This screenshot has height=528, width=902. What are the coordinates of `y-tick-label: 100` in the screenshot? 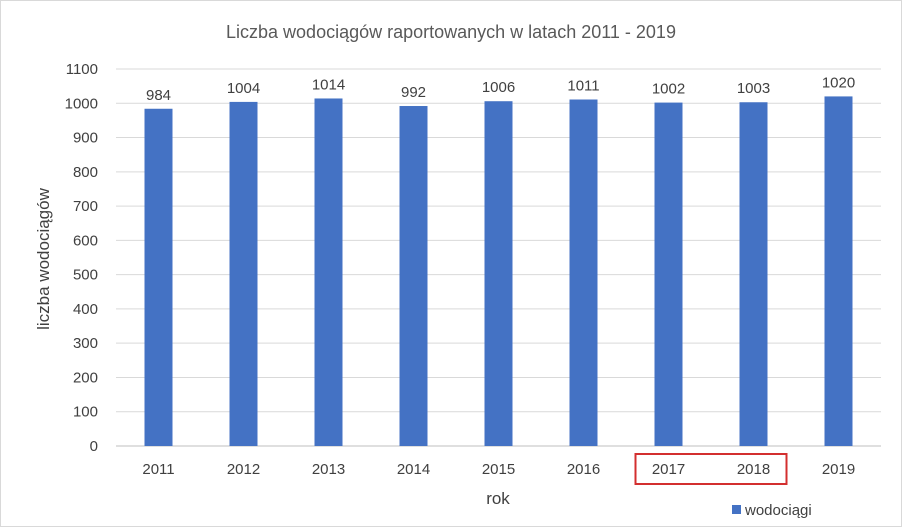 It's located at (85, 412).